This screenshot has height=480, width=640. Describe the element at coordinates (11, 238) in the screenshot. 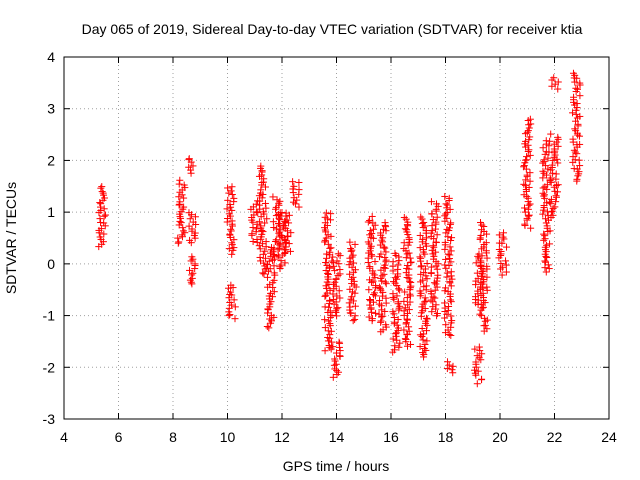

I see `y-axis-label: SDTVAR / TECUs` at that location.